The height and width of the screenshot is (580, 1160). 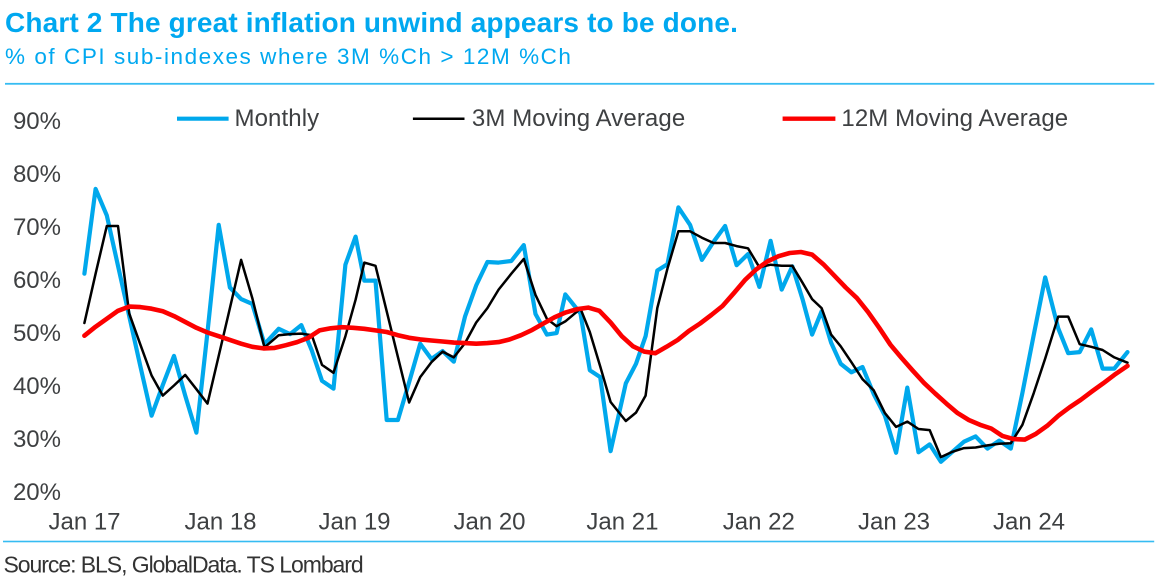 What do you see at coordinates (894, 521) in the screenshot?
I see `svg-text: Jan 23` at bounding box center [894, 521].